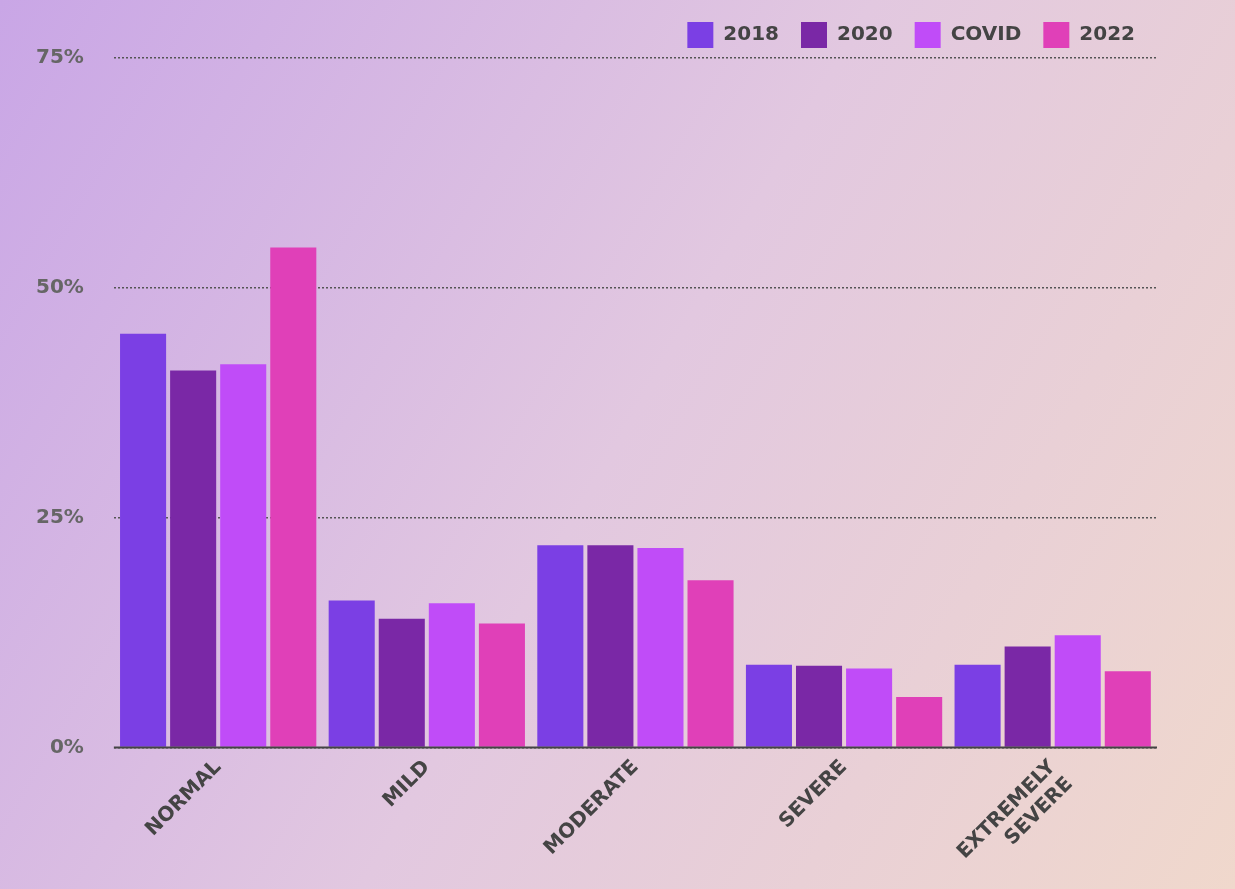 The image size is (1235, 889). What do you see at coordinates (66, 745) in the screenshot?
I see `y-tick-label: 0%` at bounding box center [66, 745].